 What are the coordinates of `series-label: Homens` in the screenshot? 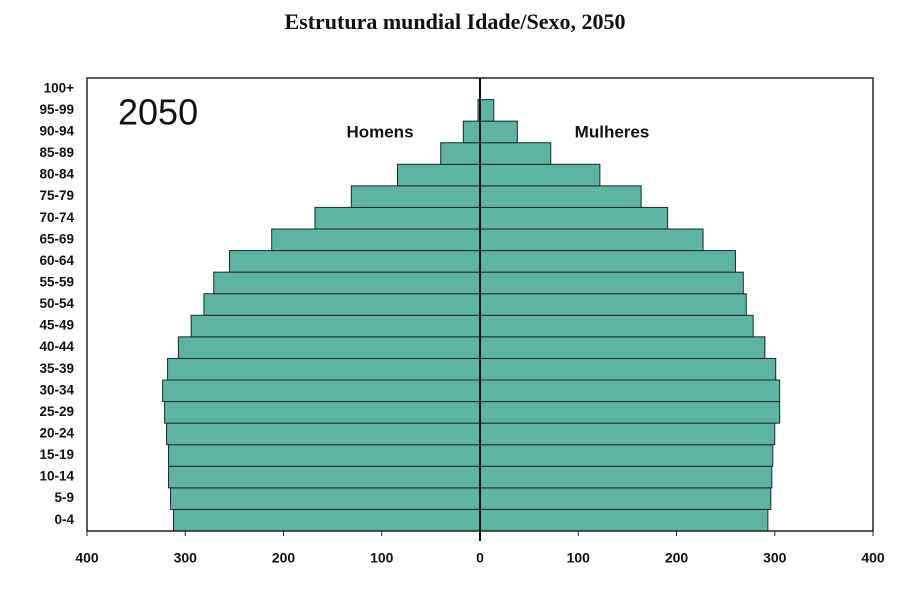 It's located at (379, 131).